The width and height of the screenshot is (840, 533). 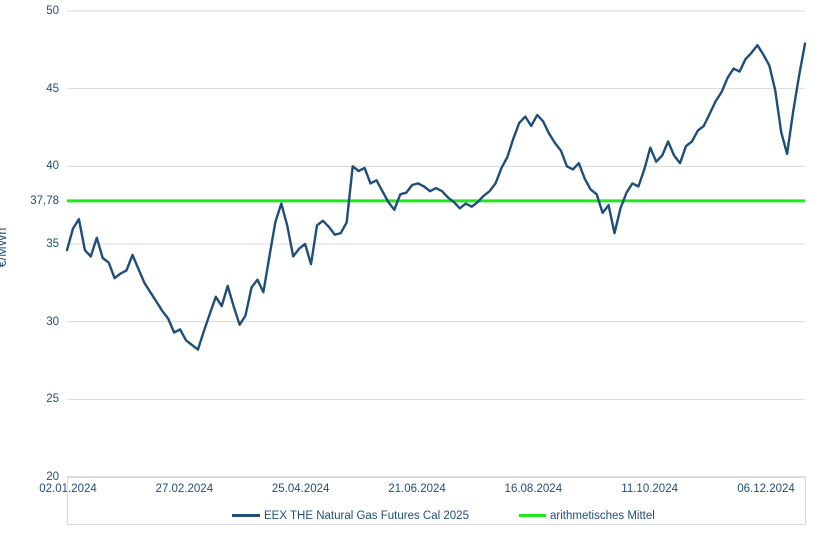 What do you see at coordinates (366, 515) in the screenshot?
I see `legend-label-futures: EEX THE Natural Gas Futures Cal 2025` at bounding box center [366, 515].